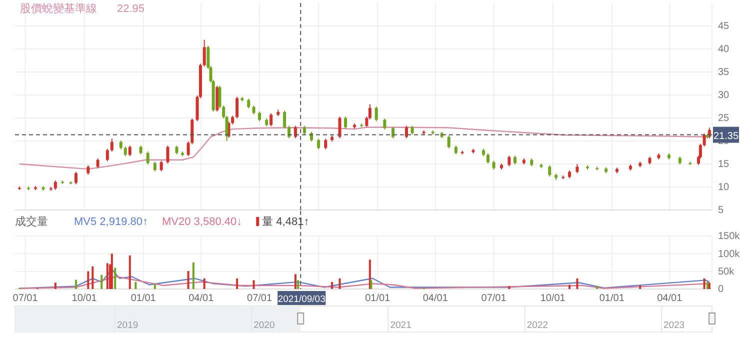 Image resolution: width=740 pixels, height=342 pixels. I want to click on ref-line-label: 2021/09/03, so click(302, 299).